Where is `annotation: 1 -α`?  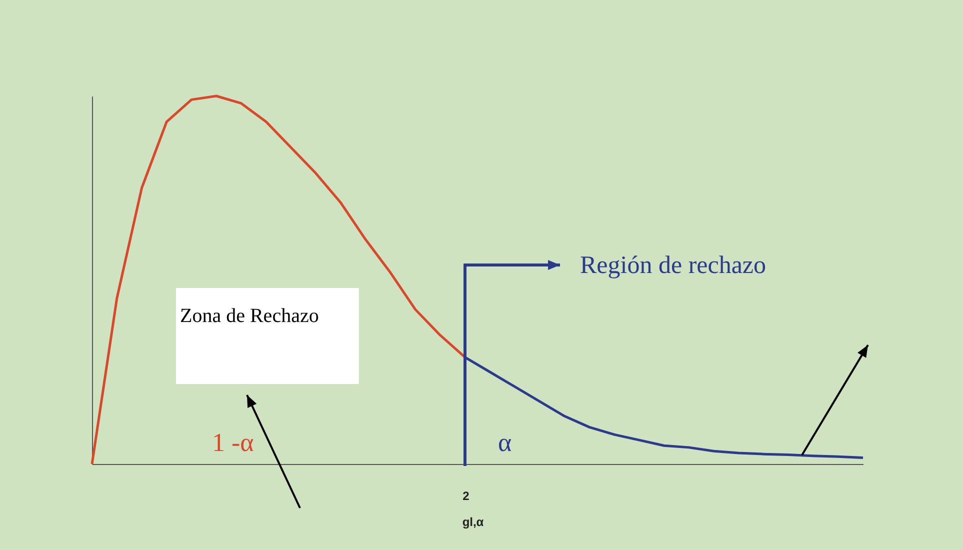
annotation: 1 -α is located at coordinates (233, 442).